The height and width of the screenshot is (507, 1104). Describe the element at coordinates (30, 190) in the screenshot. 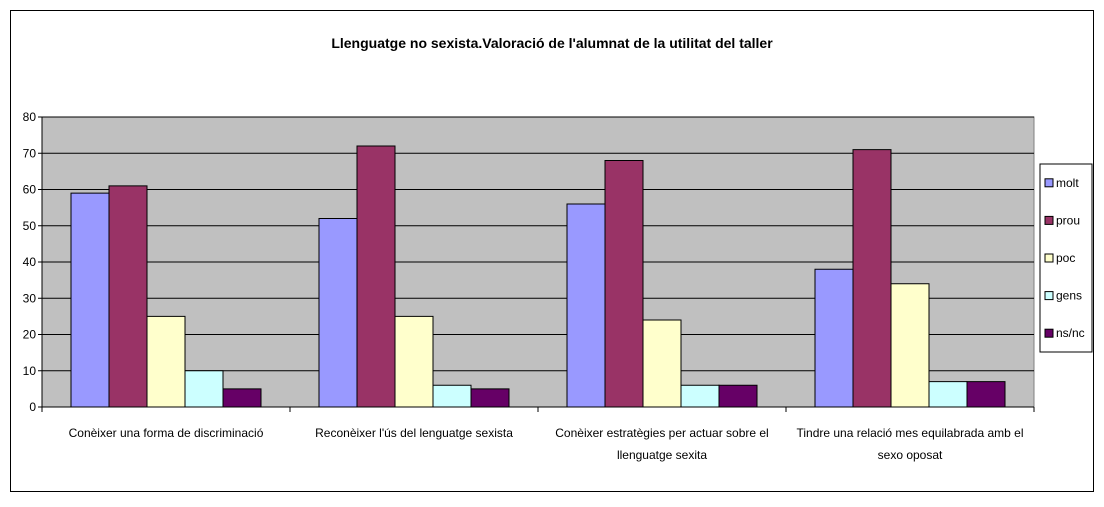

I see `y-tick-label: 60` at that location.